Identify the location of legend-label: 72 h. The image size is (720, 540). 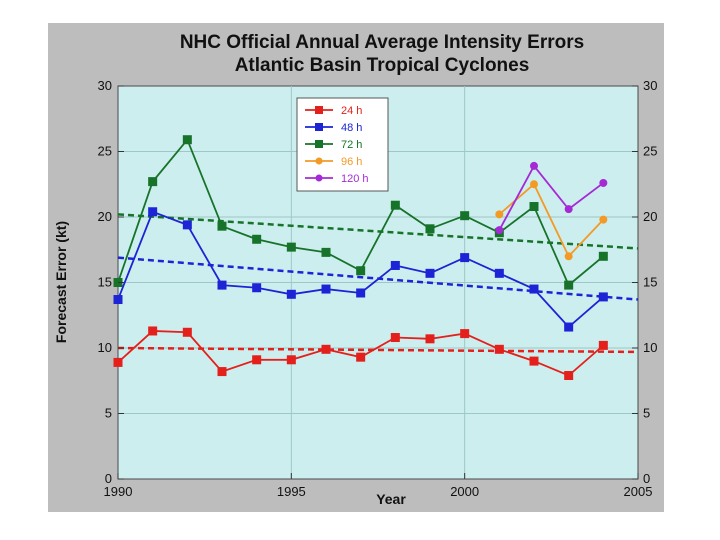
(351, 145).